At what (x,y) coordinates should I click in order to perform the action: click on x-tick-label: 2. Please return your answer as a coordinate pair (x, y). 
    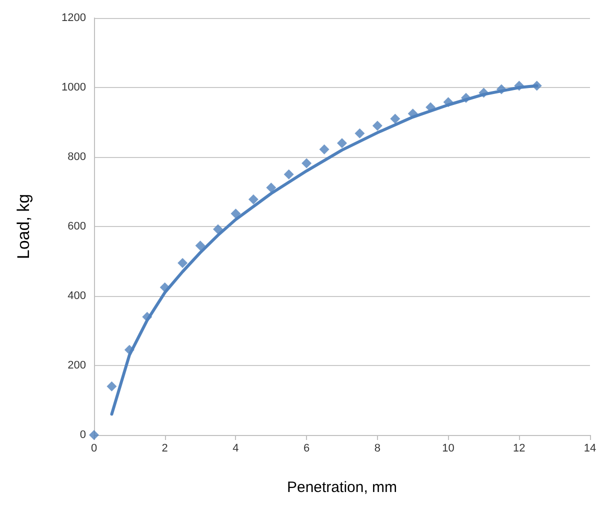
    Looking at the image, I should click on (165, 448).